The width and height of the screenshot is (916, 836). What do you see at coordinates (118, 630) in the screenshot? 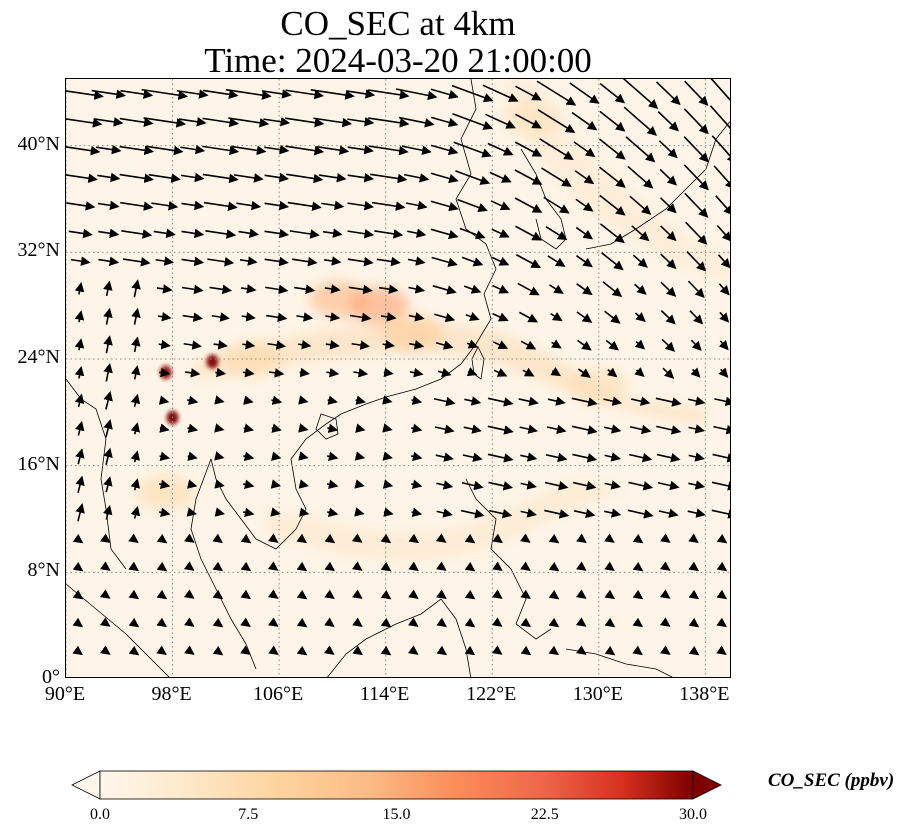
I see `coastline-sumatra` at bounding box center [118, 630].